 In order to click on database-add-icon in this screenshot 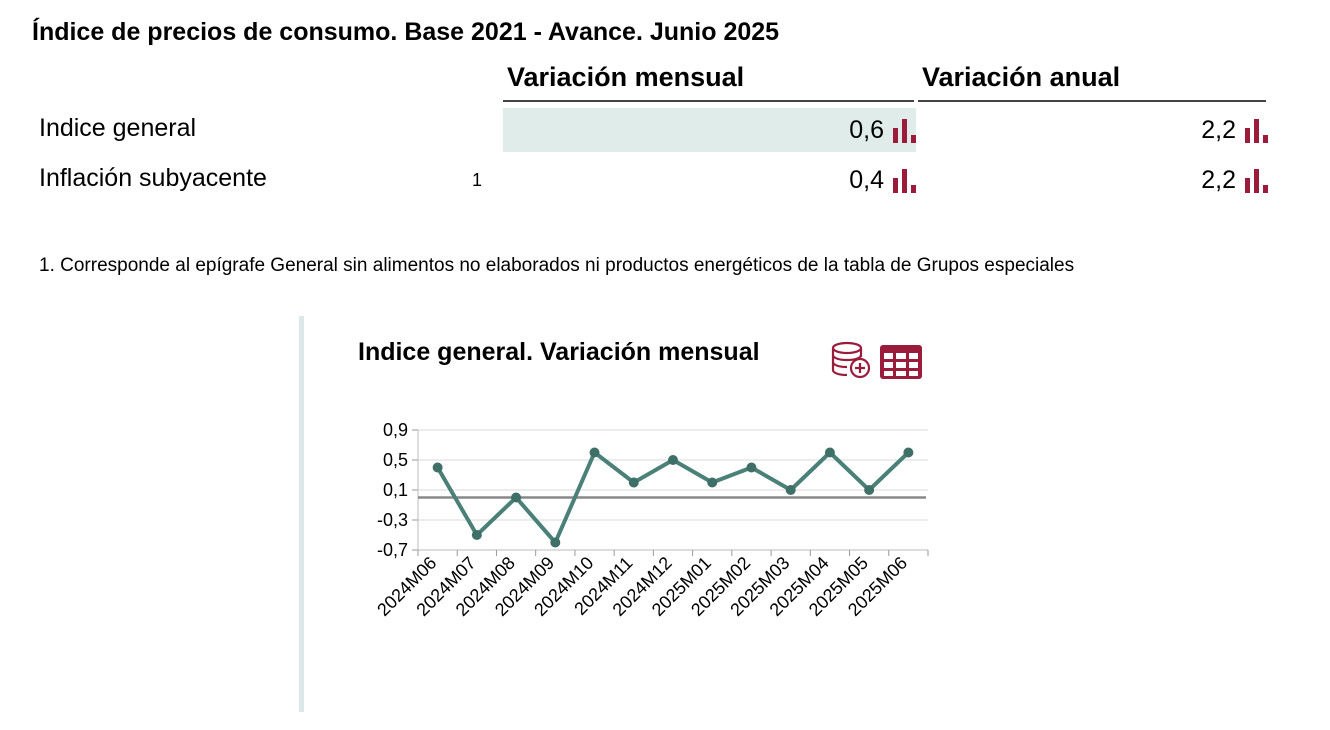, I will do `click(851, 360)`.